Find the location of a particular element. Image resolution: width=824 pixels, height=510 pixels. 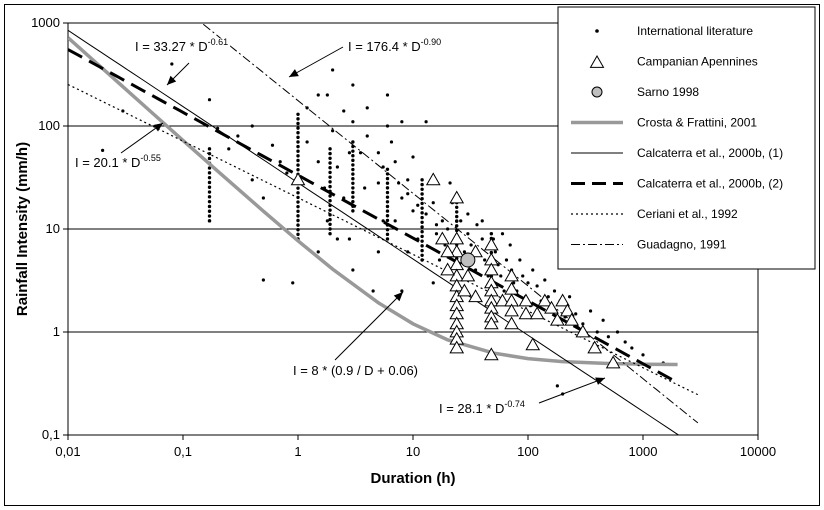

annotation-formula: I = 176.4 * D-0.90 is located at coordinates (394, 45).